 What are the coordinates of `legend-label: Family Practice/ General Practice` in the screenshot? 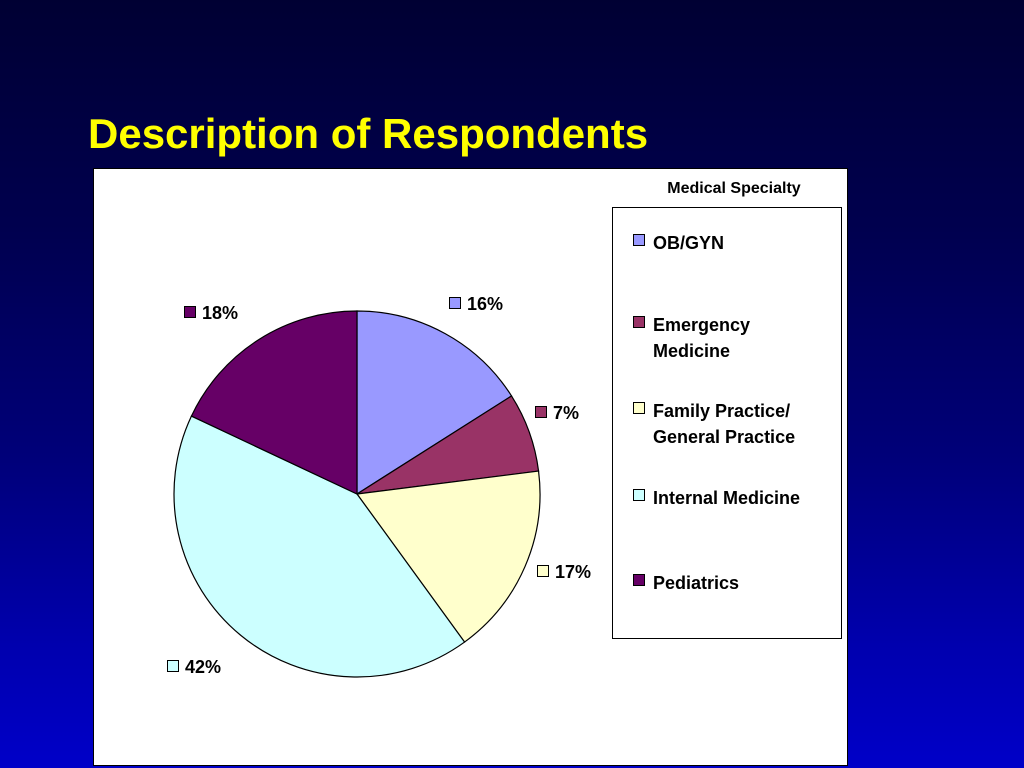 It's located at (724, 424).